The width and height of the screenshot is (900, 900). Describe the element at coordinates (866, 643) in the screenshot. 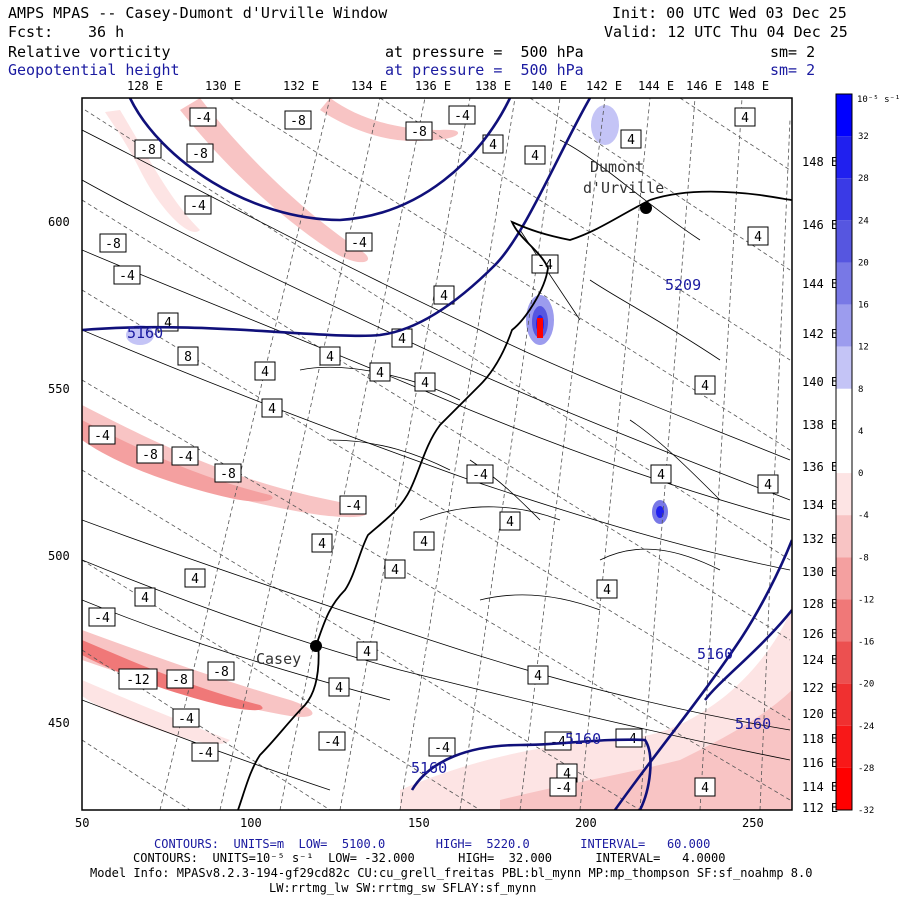

I see `colorbar-tick-label: -16` at that location.